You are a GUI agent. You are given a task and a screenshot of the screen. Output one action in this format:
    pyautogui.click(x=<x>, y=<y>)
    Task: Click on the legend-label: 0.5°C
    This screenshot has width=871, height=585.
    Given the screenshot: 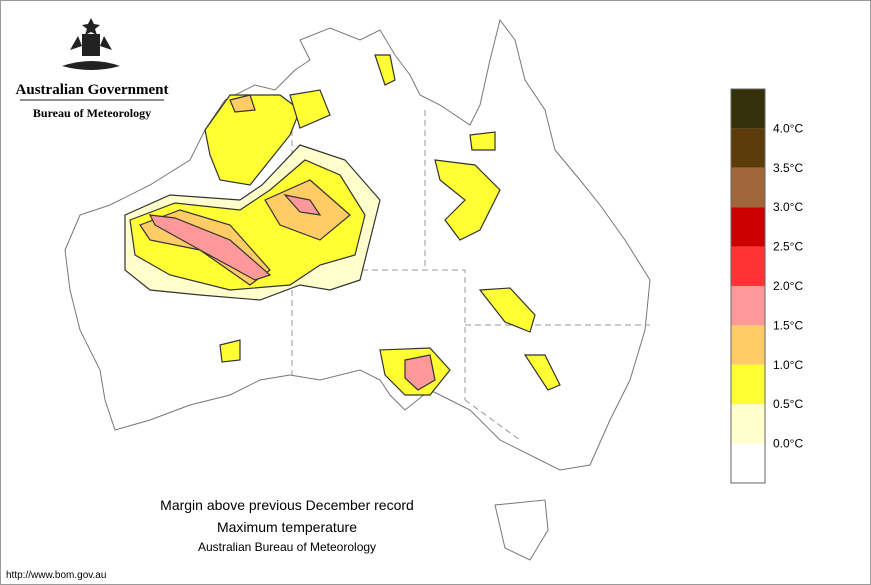 What is the action you would take?
    pyautogui.click(x=788, y=404)
    